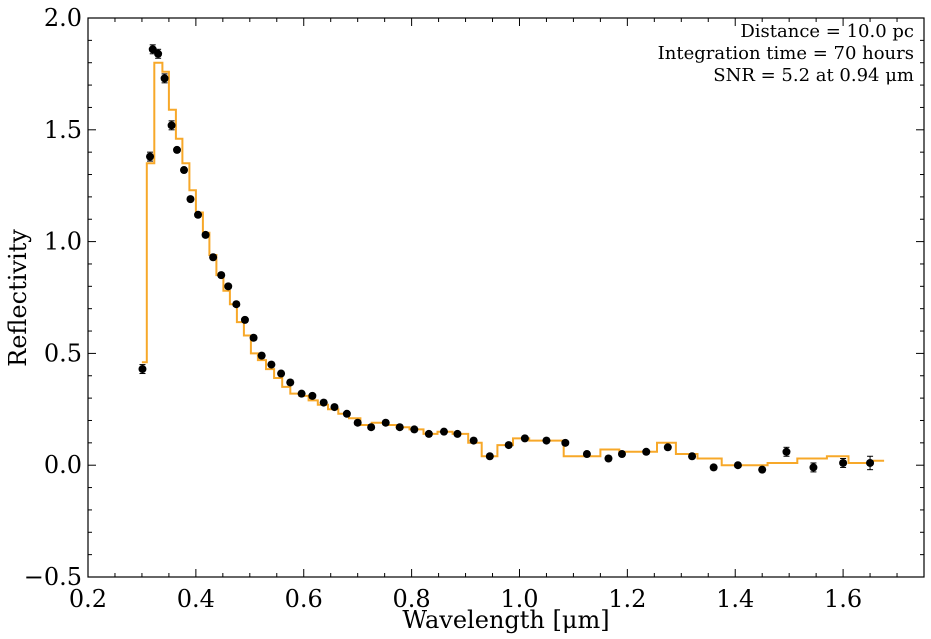 This screenshot has height=639, width=931. Describe the element at coordinates (304, 599) in the screenshot. I see `x-tick-label: 0.6` at that location.